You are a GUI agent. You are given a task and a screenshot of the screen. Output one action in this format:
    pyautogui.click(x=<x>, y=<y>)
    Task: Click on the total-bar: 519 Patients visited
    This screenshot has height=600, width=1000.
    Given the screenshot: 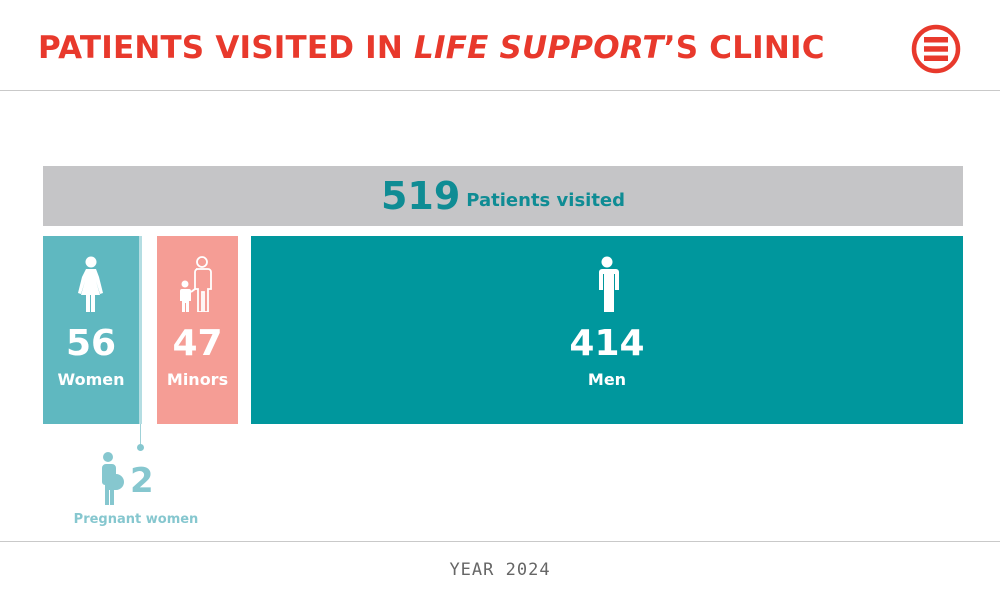 What is the action you would take?
    pyautogui.click(x=503, y=196)
    